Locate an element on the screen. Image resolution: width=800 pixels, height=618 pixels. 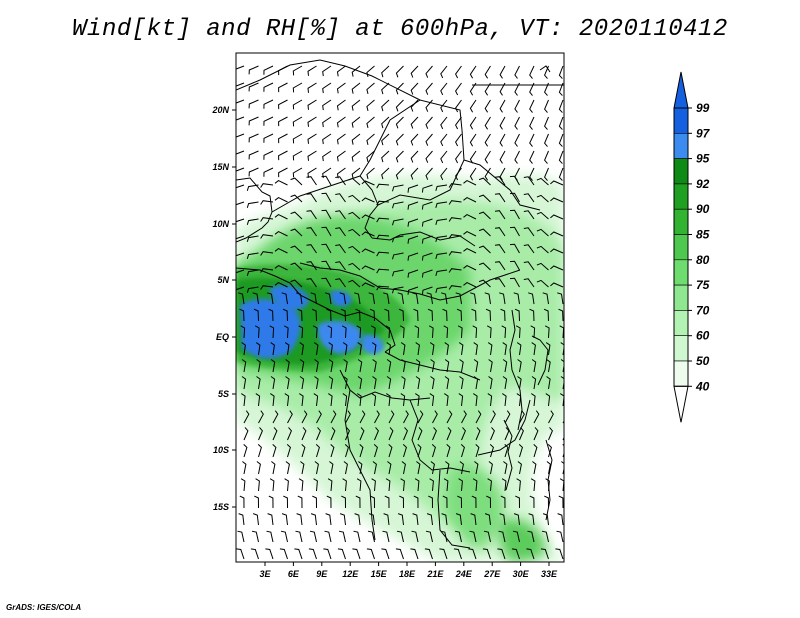
colorbar-label: 60 is located at coordinates (703, 336).